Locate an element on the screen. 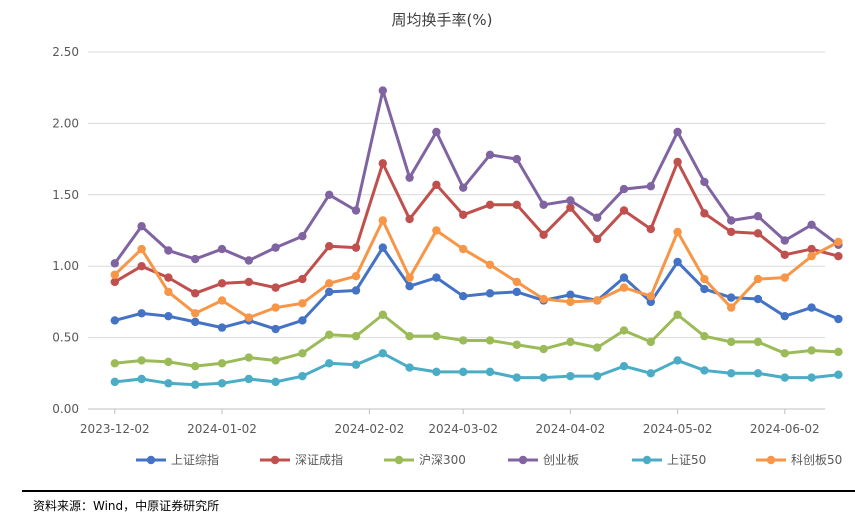  source-note: 资料来源：Wind，中原证券研究所 is located at coordinates (126, 506).